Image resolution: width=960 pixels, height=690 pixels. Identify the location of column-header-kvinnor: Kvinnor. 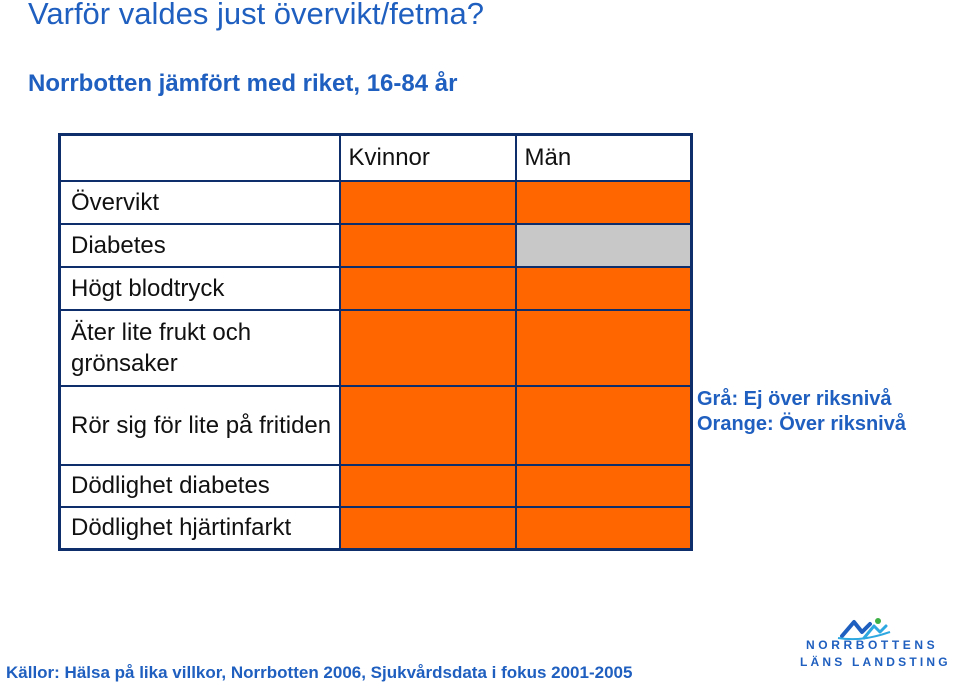
(427, 157).